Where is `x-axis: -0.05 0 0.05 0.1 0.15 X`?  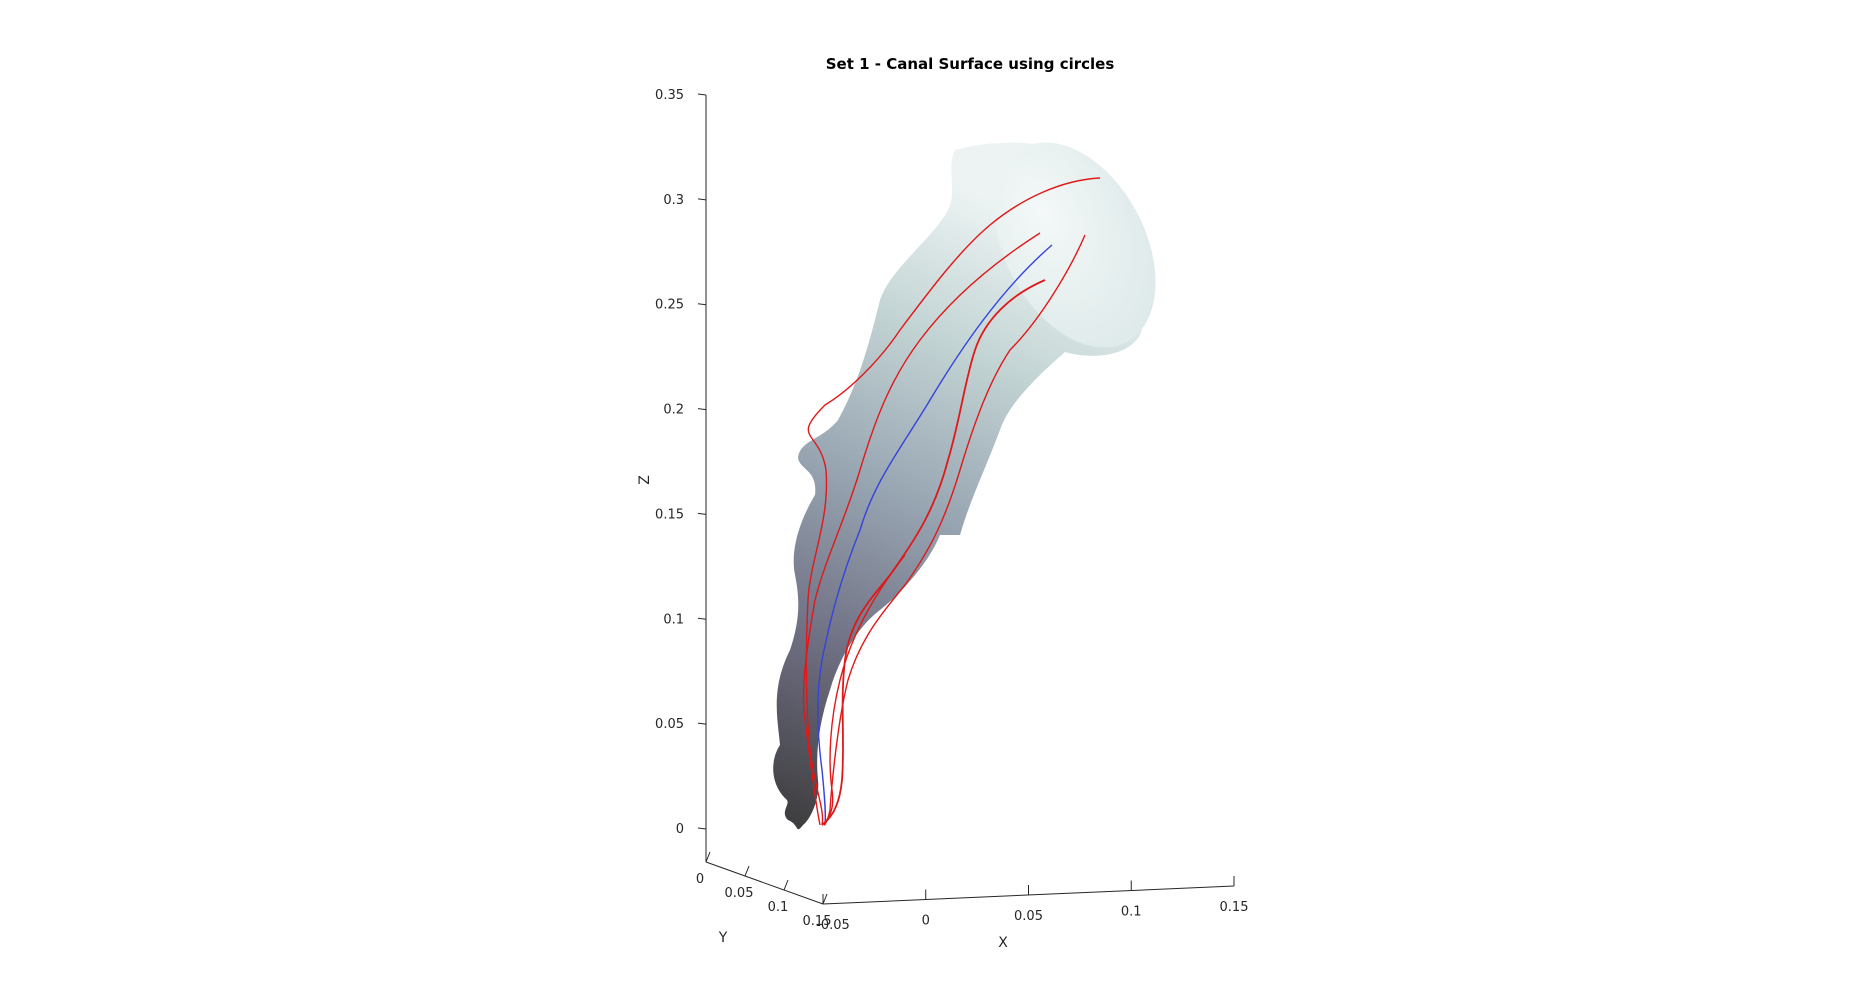 x-axis: -0.05 0 0.05 0.1 0.15 X is located at coordinates (1032, 913).